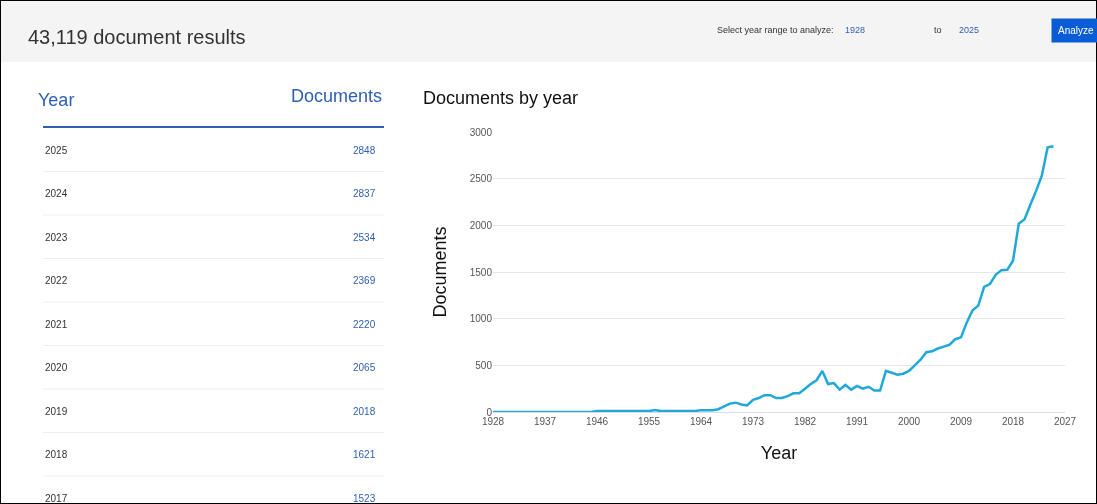  I want to click on x-tick-label: 1955, so click(649, 421).